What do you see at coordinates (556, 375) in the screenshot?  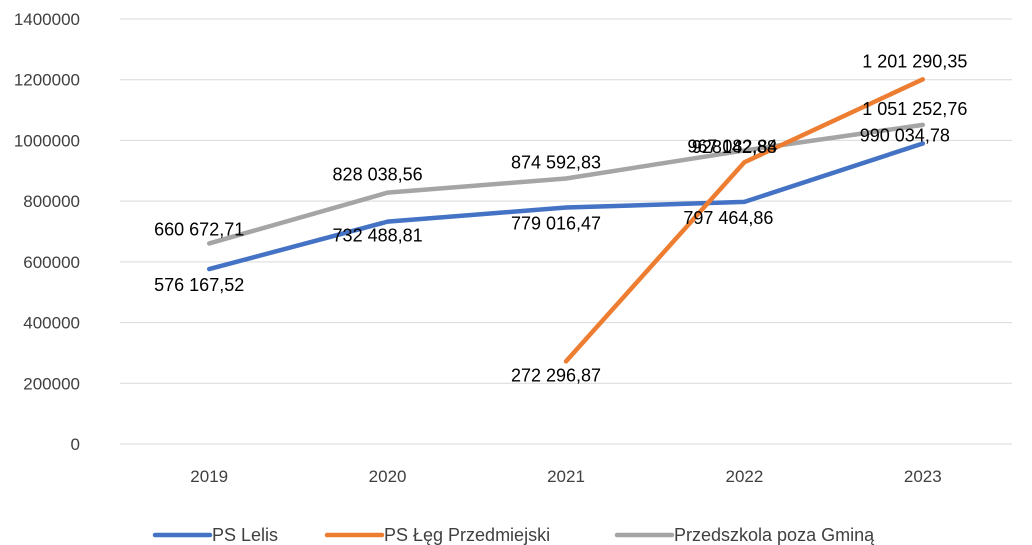 I see `data-label: 272 296,87` at bounding box center [556, 375].